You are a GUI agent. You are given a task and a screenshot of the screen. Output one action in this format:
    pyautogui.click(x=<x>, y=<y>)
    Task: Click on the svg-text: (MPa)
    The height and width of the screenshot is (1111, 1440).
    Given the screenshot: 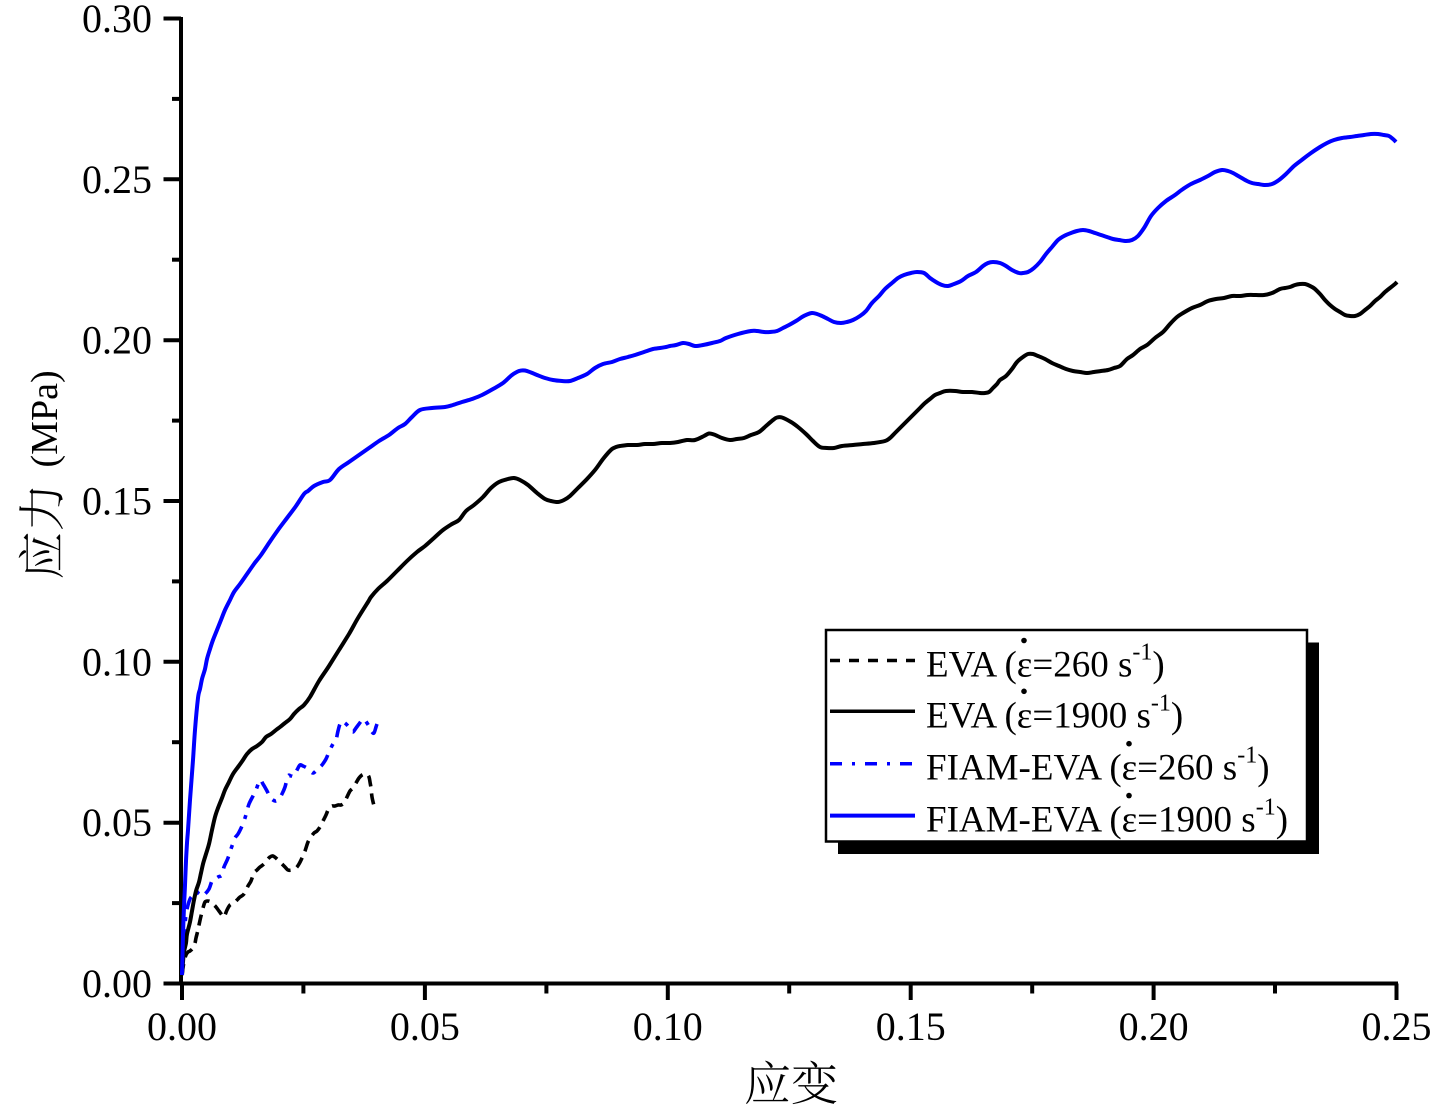 What is the action you would take?
    pyautogui.click(x=45, y=418)
    